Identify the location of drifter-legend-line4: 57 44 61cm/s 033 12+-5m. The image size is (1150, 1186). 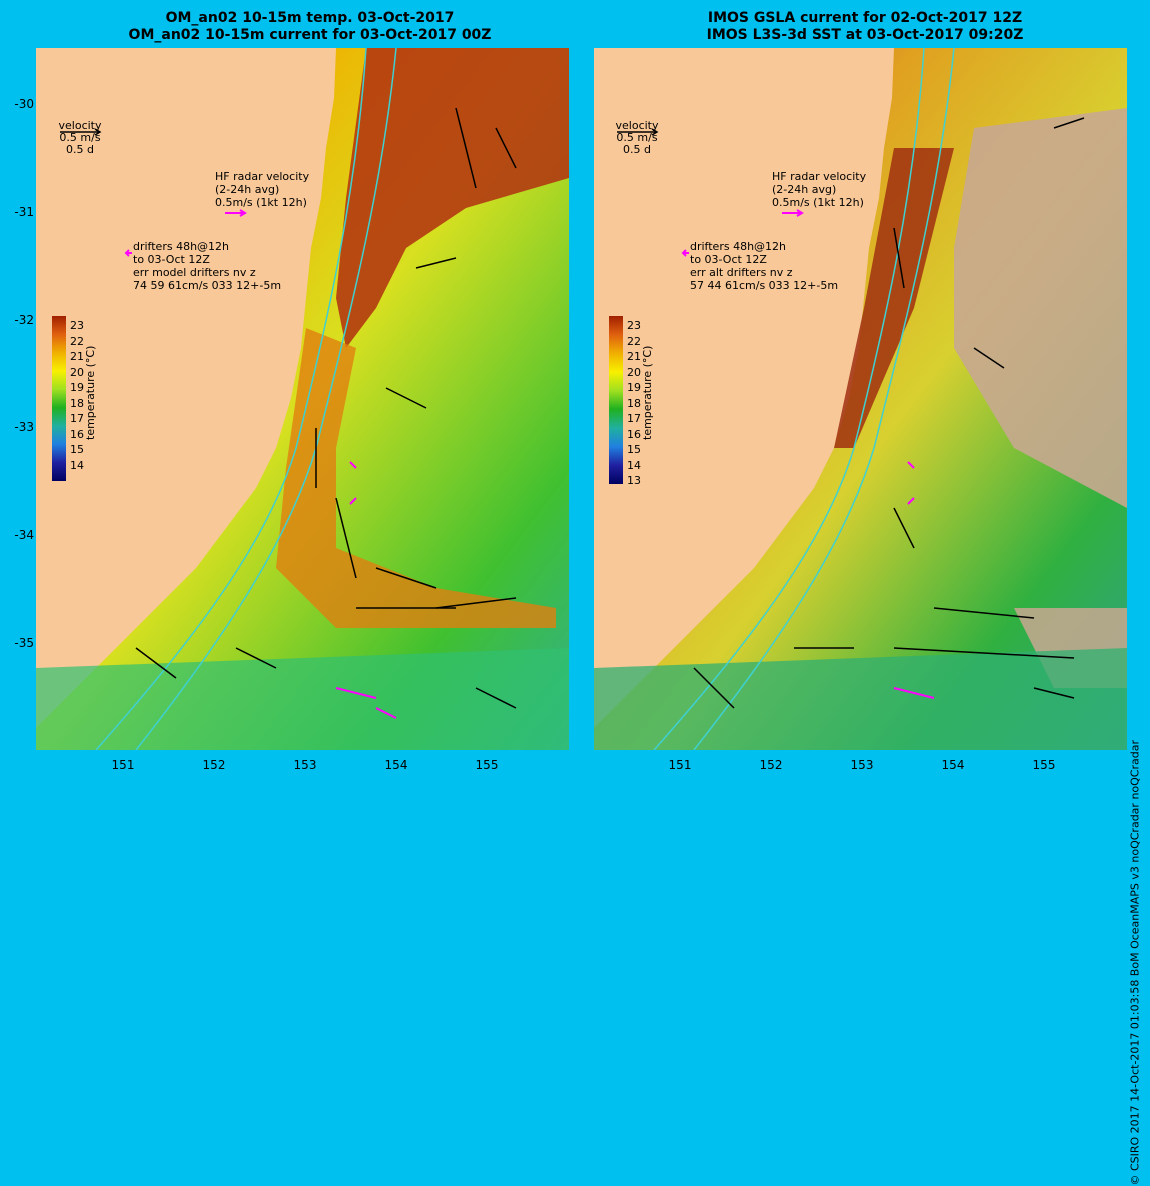
(764, 285).